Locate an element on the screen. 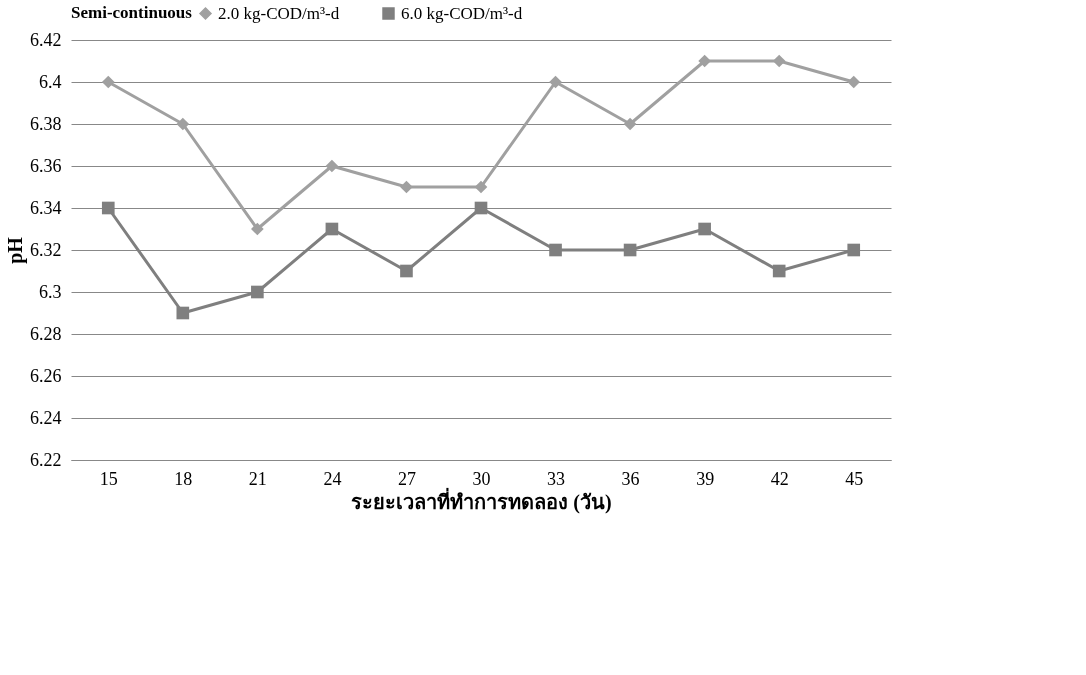 The height and width of the screenshot is (675, 1086). x-tick-label: 21 is located at coordinates (257, 478).